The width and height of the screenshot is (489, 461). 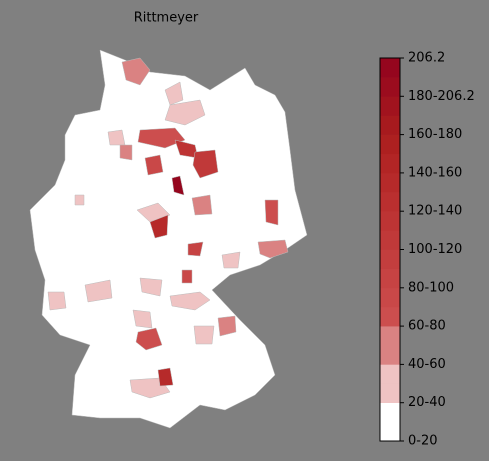 What do you see at coordinates (431, 287) in the screenshot?
I see `colorbar-label: 80-100` at bounding box center [431, 287].